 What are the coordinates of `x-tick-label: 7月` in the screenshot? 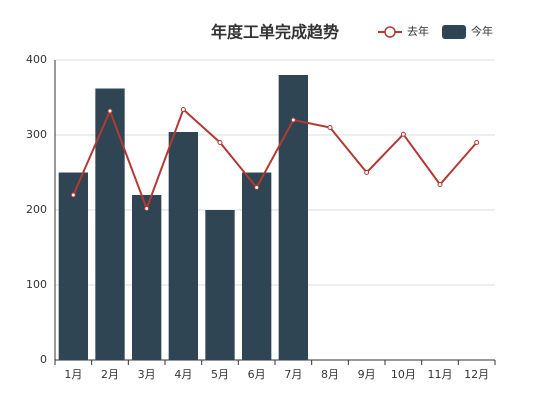 It's located at (293, 374).